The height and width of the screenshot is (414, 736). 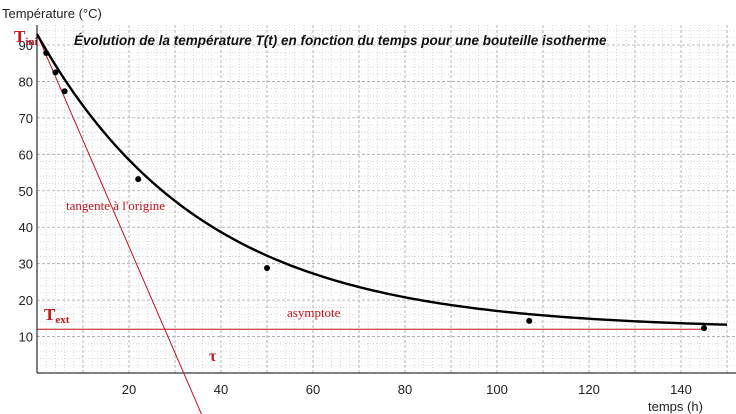 I want to click on x-tick-label: 20, so click(x=129, y=389).